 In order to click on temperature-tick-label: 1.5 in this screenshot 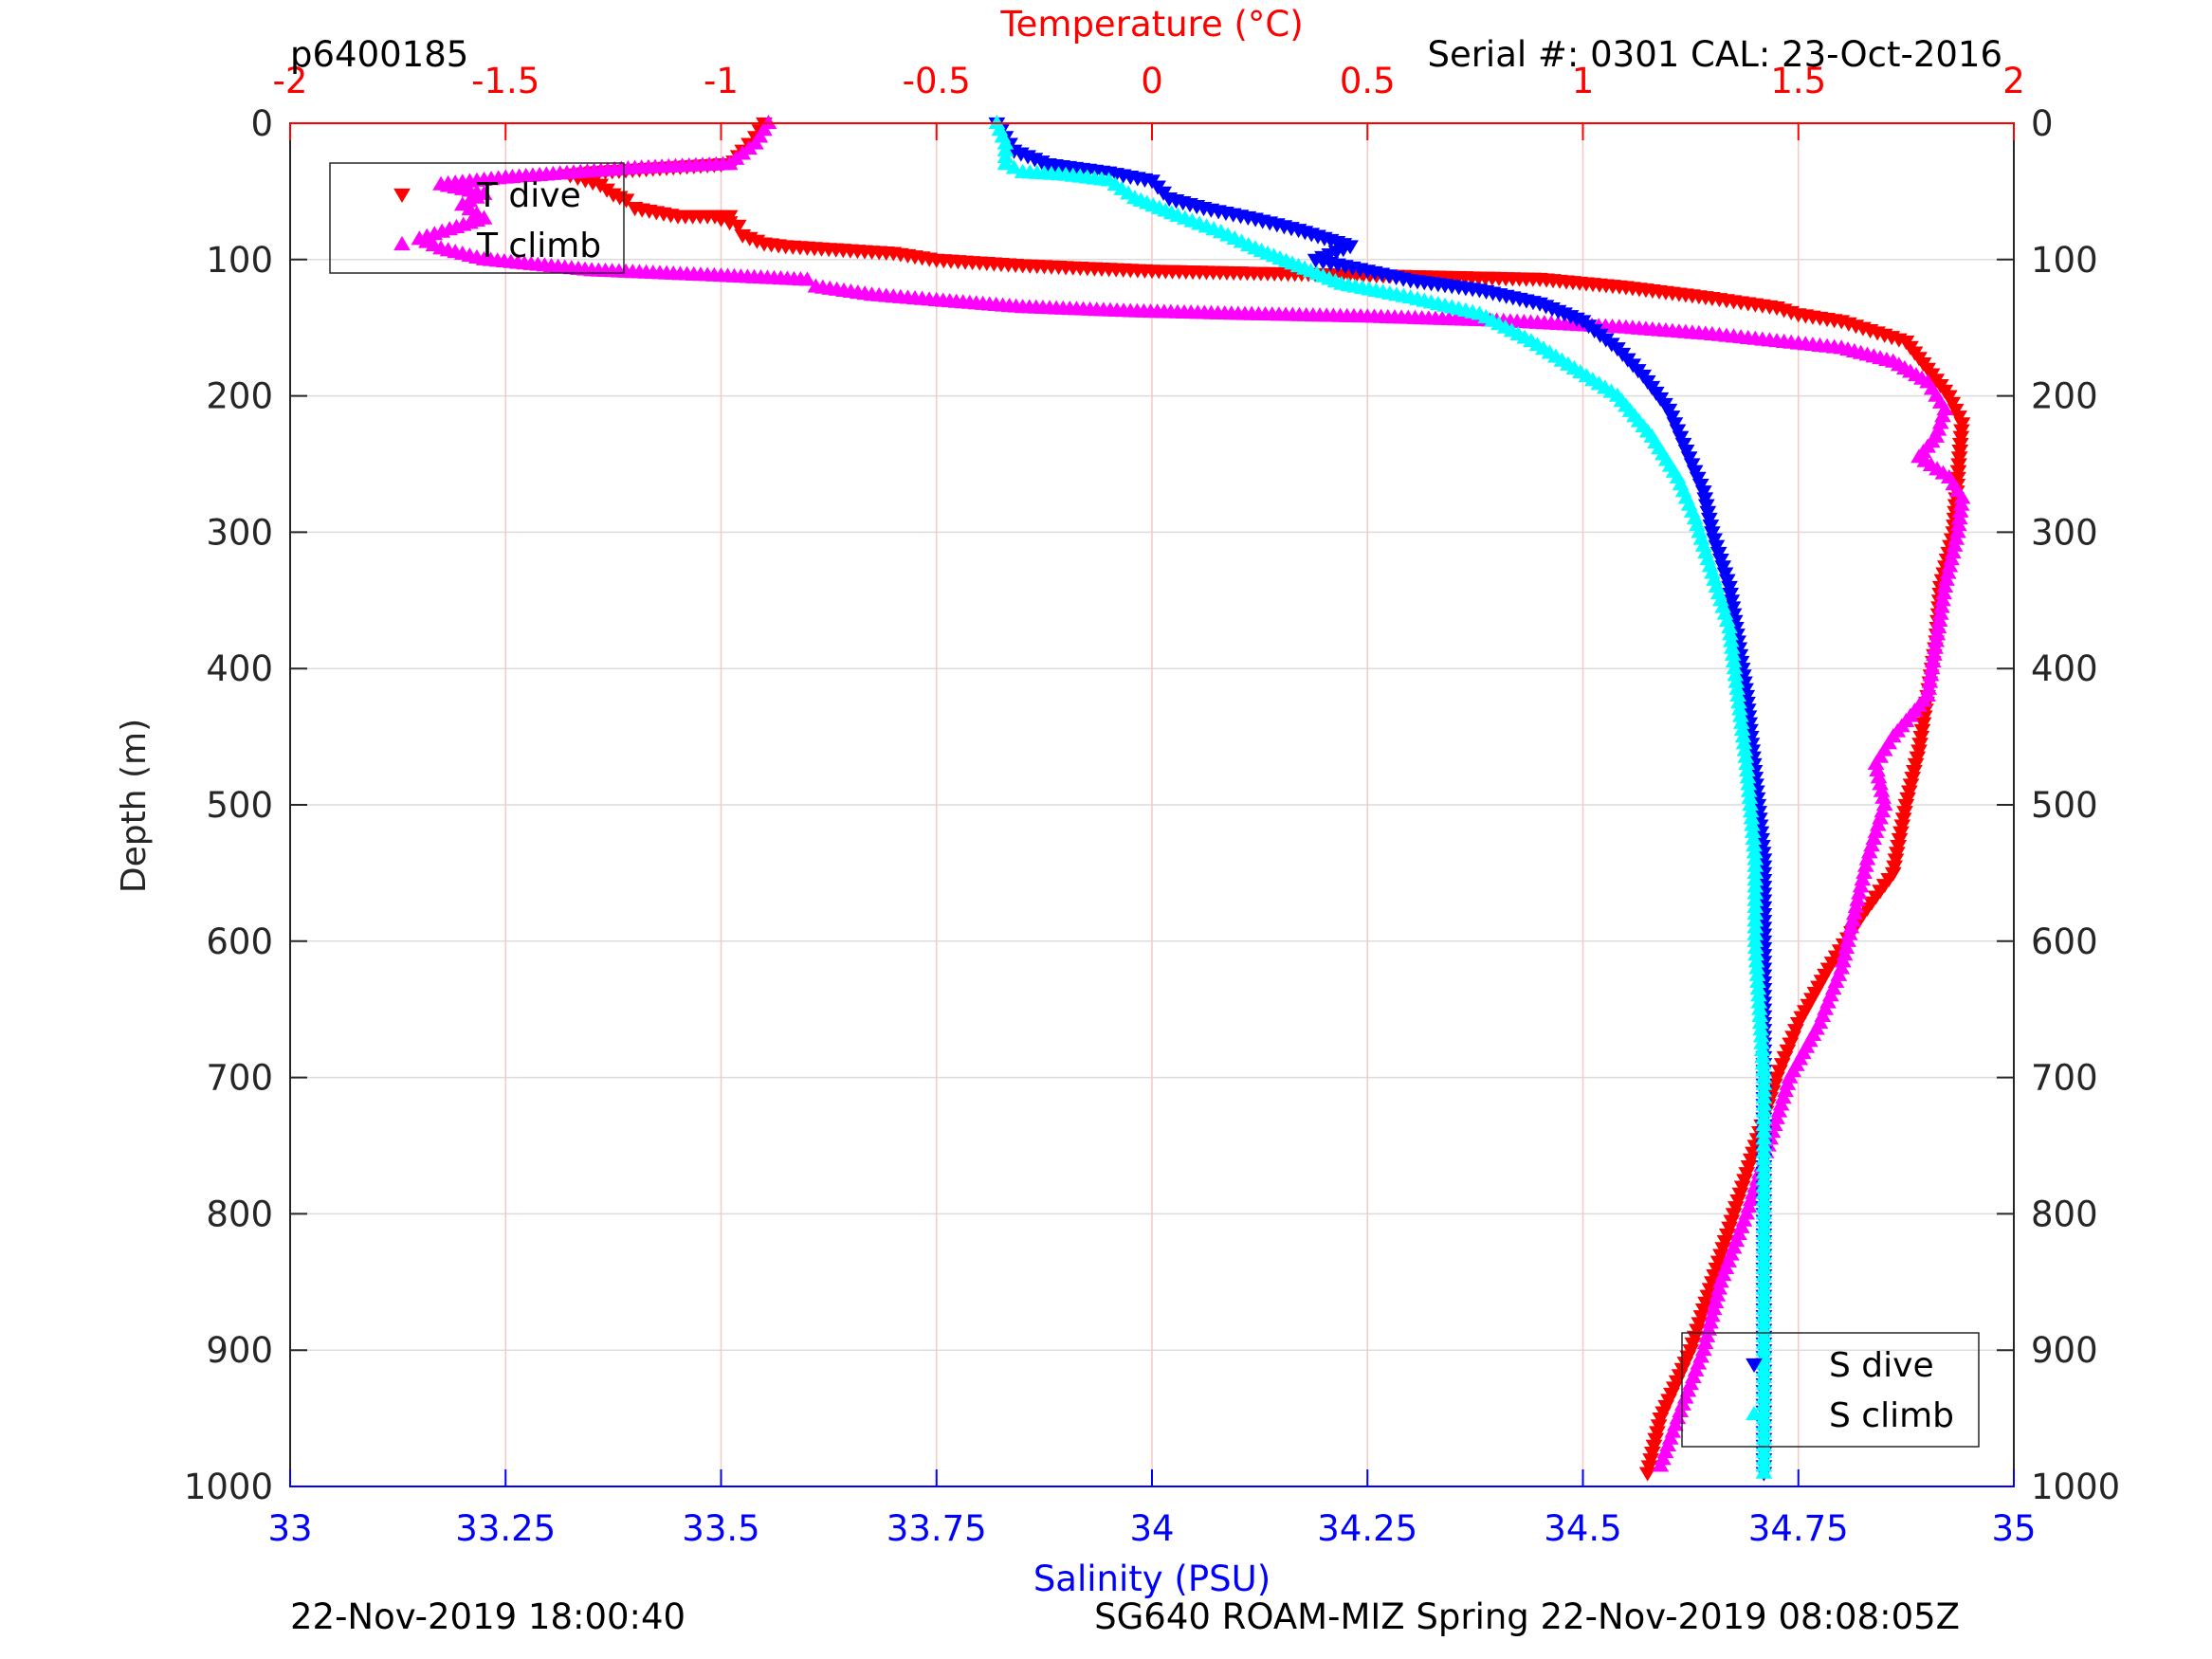, I will do `click(1798, 81)`.